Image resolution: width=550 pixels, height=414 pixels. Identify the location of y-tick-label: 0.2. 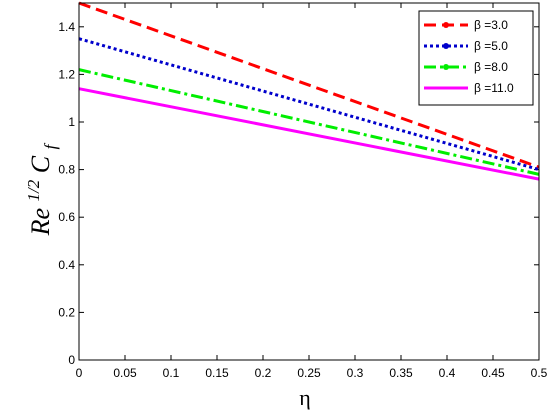
(66, 312).